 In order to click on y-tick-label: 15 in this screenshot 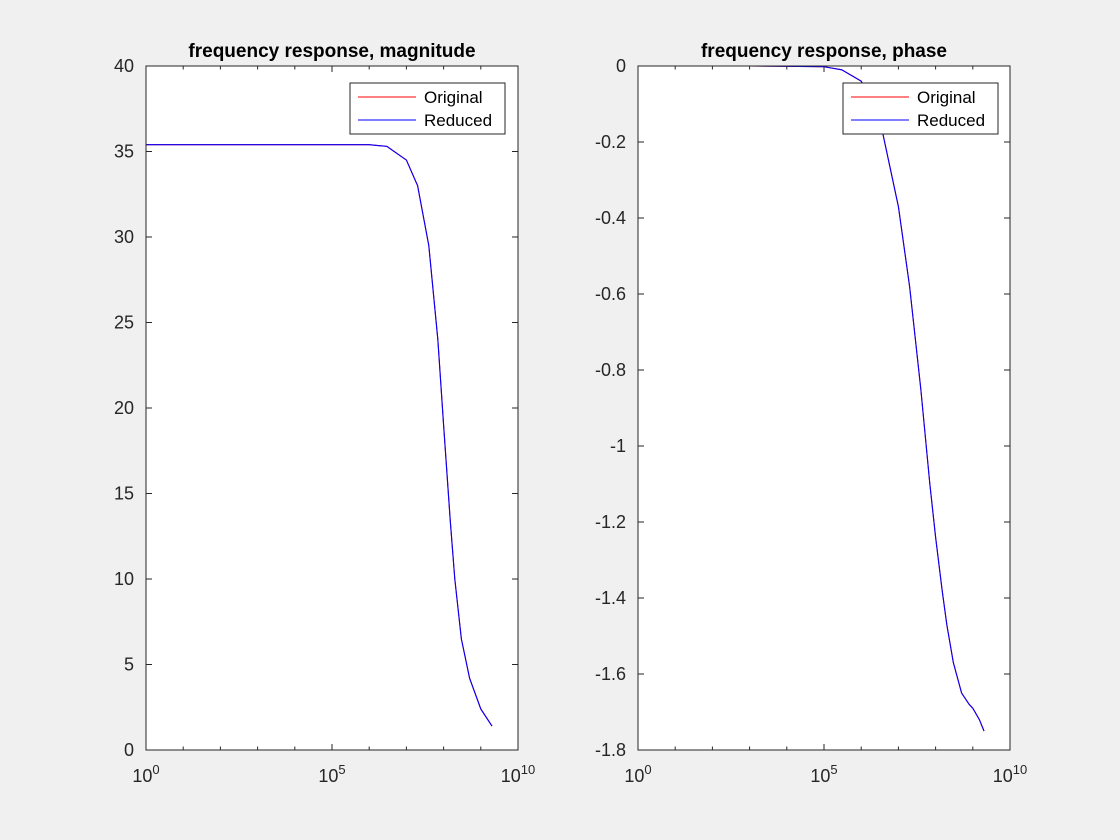, I will do `click(124, 494)`.